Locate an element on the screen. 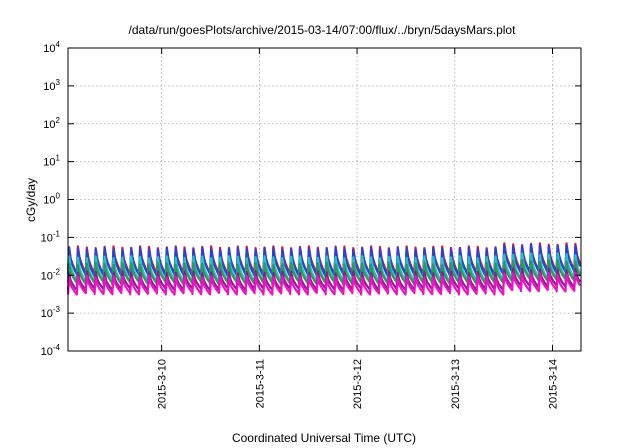  y-axis-label: cGy/day is located at coordinates (31, 200).